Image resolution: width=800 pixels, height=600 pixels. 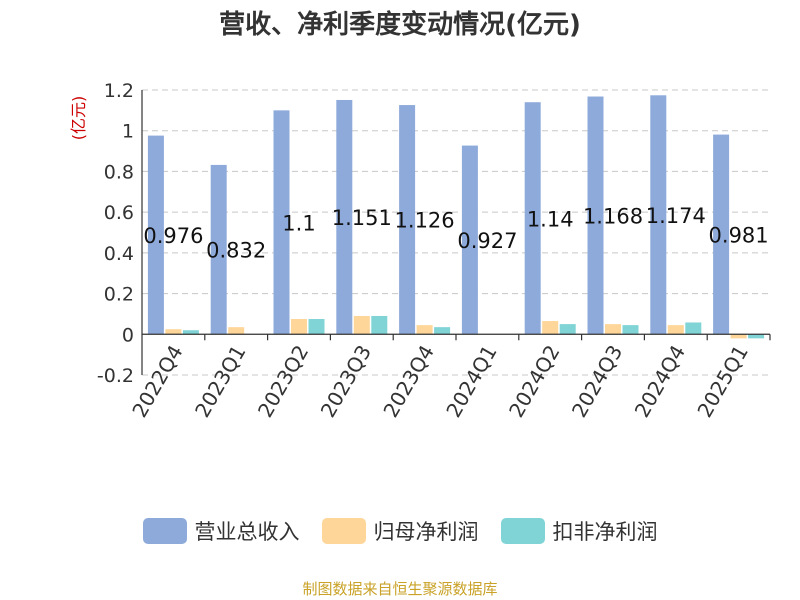 What do you see at coordinates (128, 335) in the screenshot?
I see `y-tick-label: 0` at bounding box center [128, 335].